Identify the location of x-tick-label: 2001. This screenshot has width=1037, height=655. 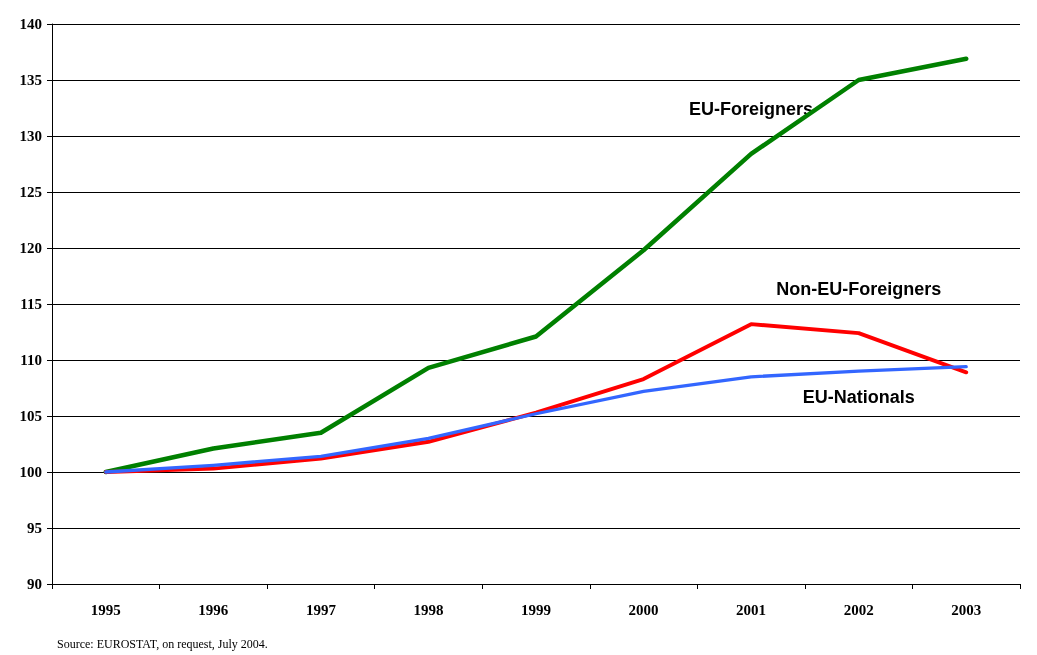
(751, 609).